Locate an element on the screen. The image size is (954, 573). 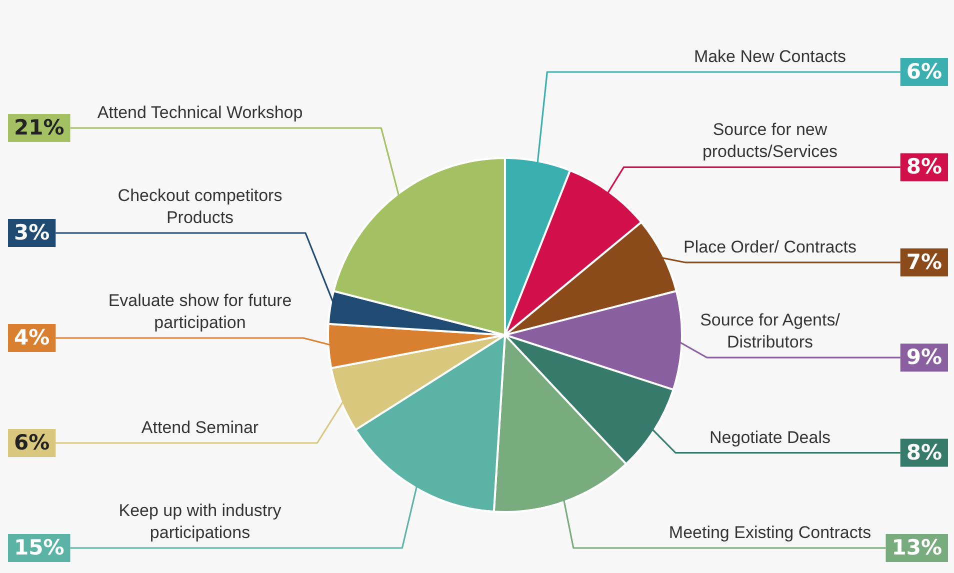
slice-label: Negotiate Deals is located at coordinates (770, 437).